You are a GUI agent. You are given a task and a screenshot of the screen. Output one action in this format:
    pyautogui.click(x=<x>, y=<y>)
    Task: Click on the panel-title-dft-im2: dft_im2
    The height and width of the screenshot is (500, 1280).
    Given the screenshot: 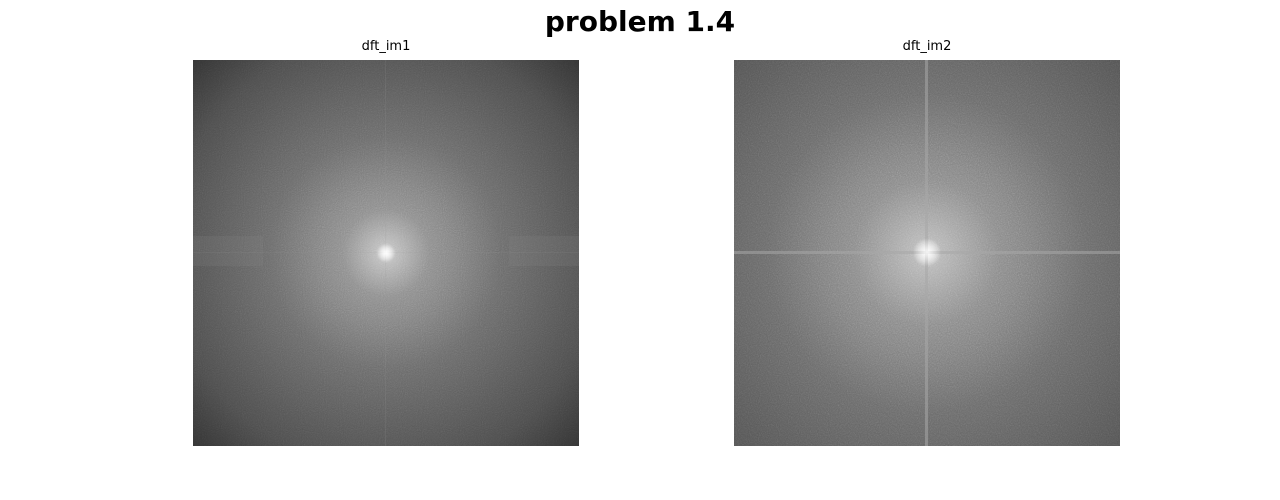 What is the action you would take?
    pyautogui.click(x=927, y=46)
    